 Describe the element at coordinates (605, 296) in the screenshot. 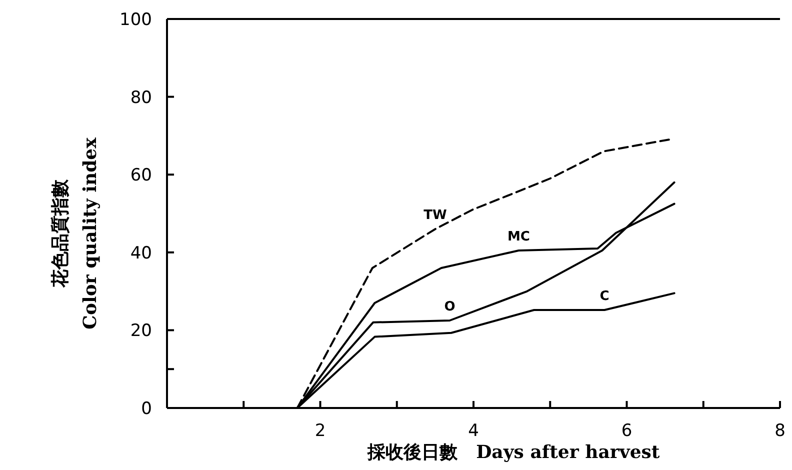

I see `series-label: C` at that location.